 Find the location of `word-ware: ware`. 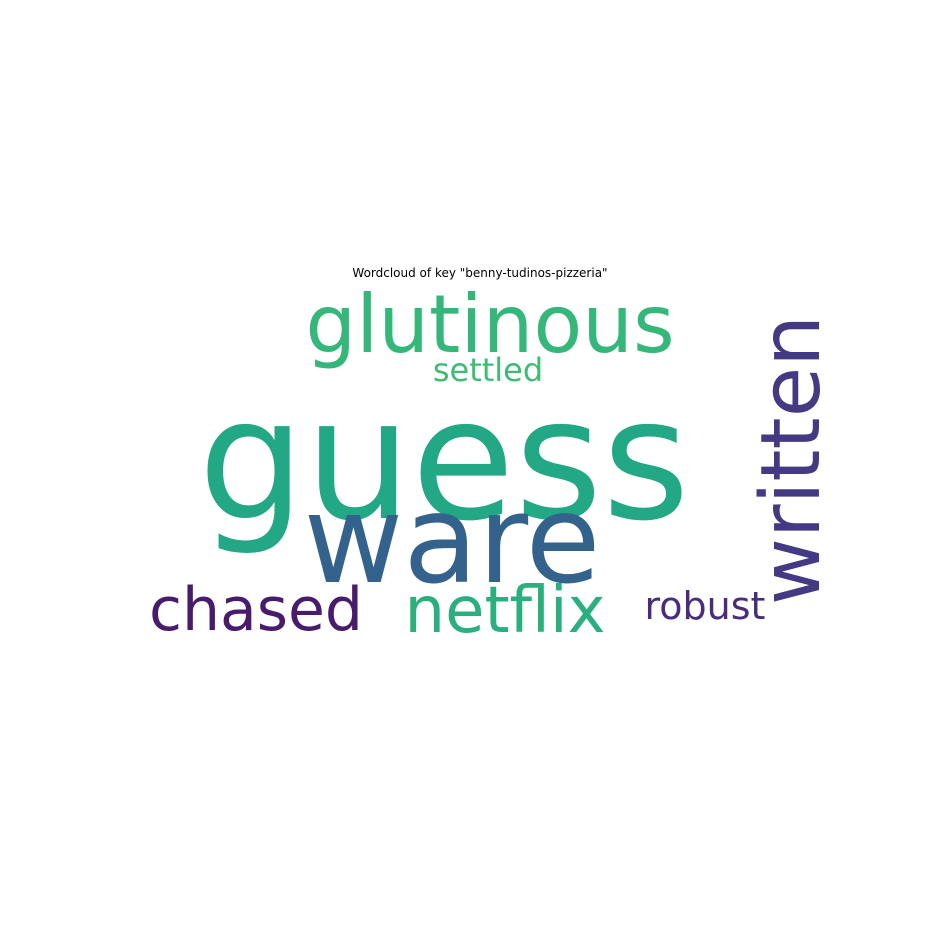

word-ware: ware is located at coordinates (451, 540).